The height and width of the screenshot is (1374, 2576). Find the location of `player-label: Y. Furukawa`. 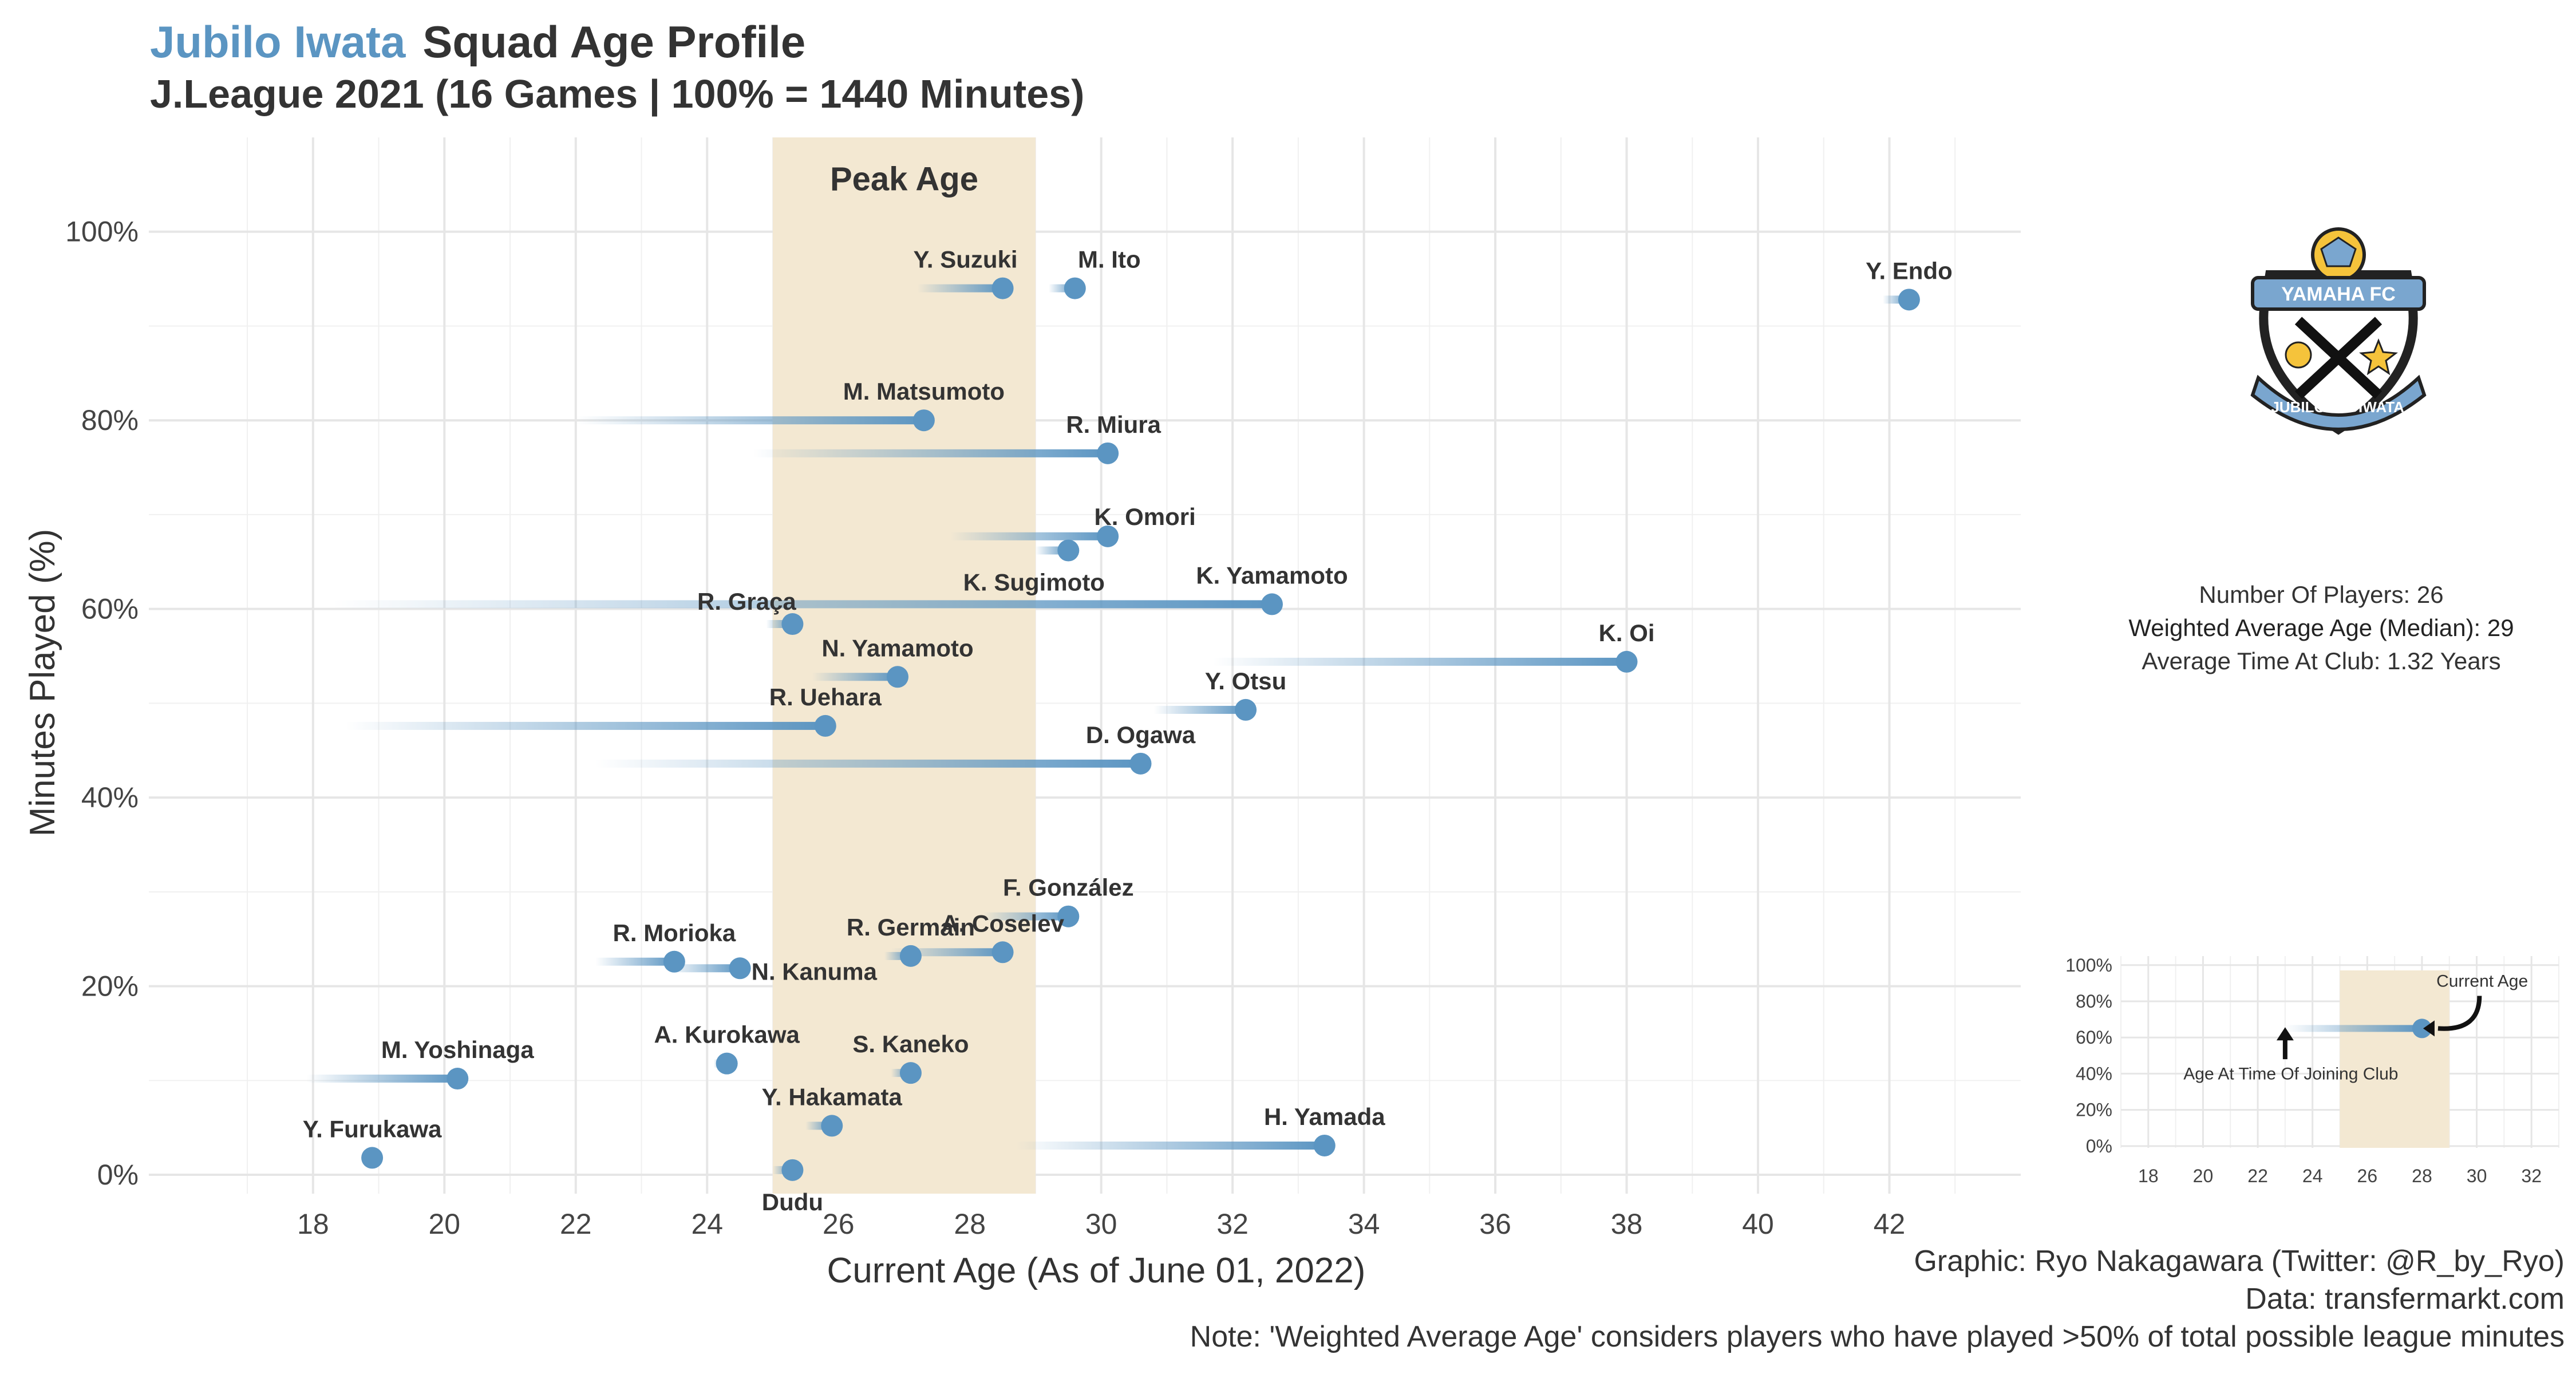

player-label: Y. Furukawa is located at coordinates (372, 1129).